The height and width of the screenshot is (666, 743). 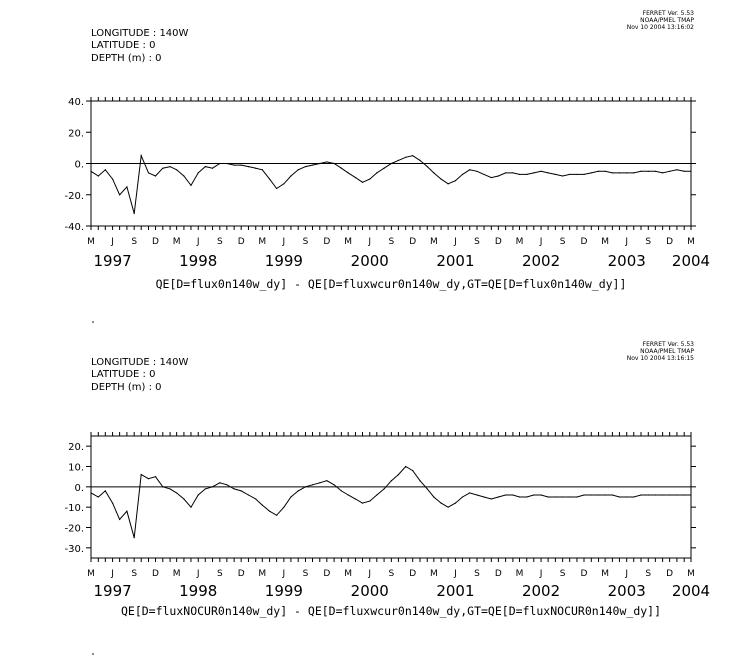 I want to click on y-tick-label: -30., so click(x=74, y=549).